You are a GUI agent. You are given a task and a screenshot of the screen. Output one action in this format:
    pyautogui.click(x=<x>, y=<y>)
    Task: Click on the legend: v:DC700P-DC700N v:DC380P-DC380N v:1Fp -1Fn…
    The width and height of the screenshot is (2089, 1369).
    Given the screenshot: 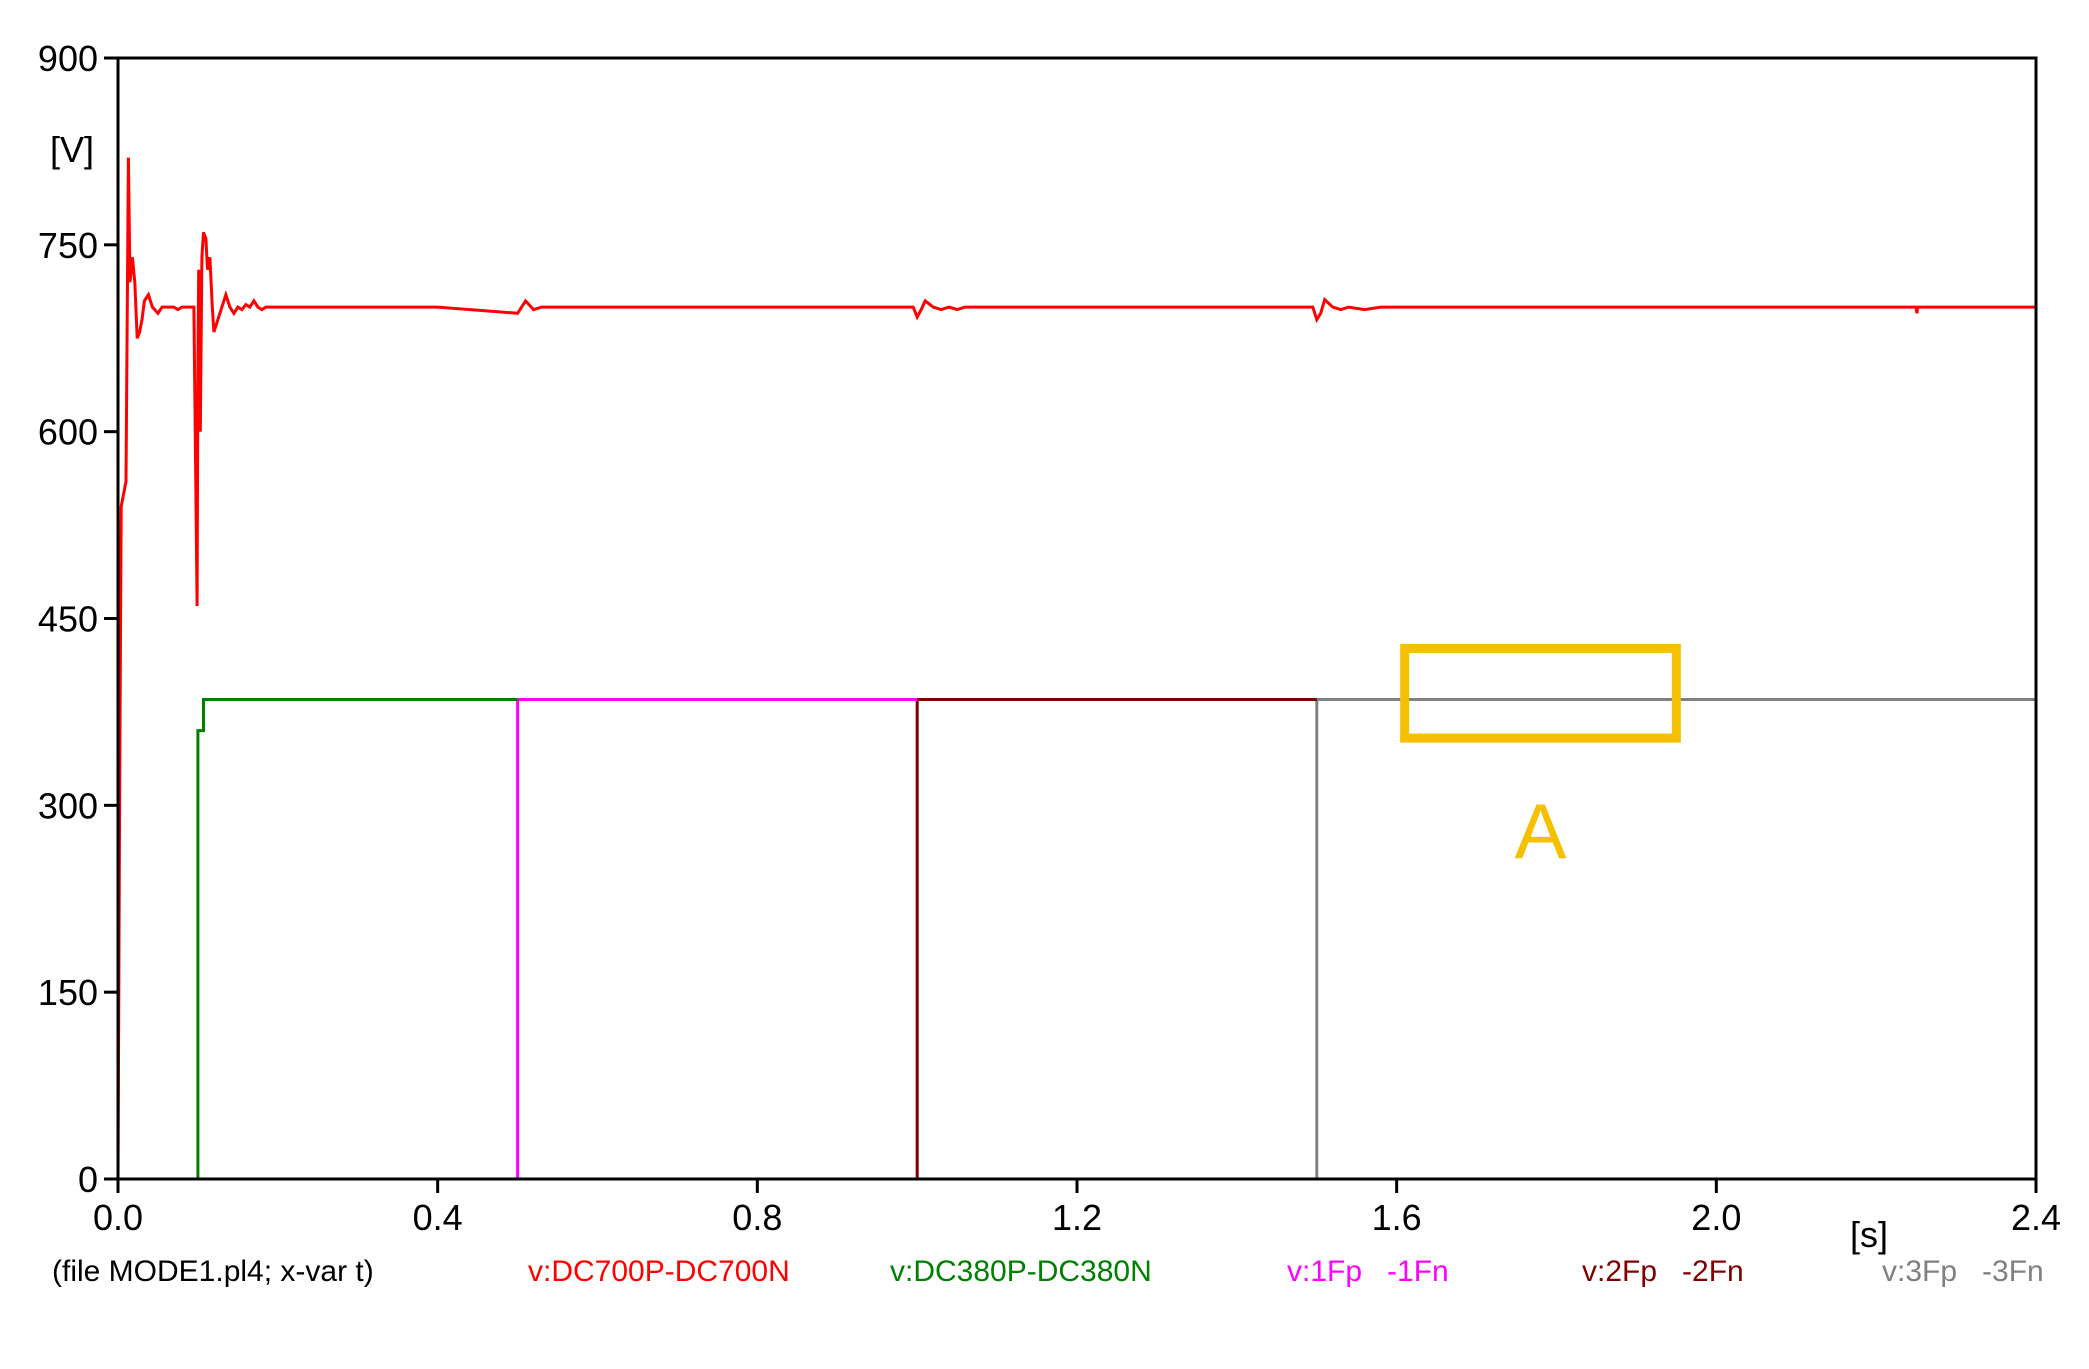 What is the action you would take?
    pyautogui.click(x=1286, y=1271)
    